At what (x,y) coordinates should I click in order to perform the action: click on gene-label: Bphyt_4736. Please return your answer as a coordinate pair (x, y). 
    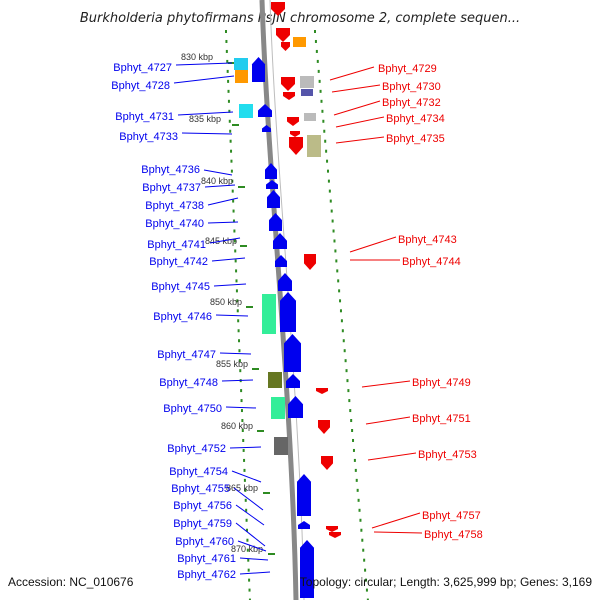
    Looking at the image, I should click on (170, 170).